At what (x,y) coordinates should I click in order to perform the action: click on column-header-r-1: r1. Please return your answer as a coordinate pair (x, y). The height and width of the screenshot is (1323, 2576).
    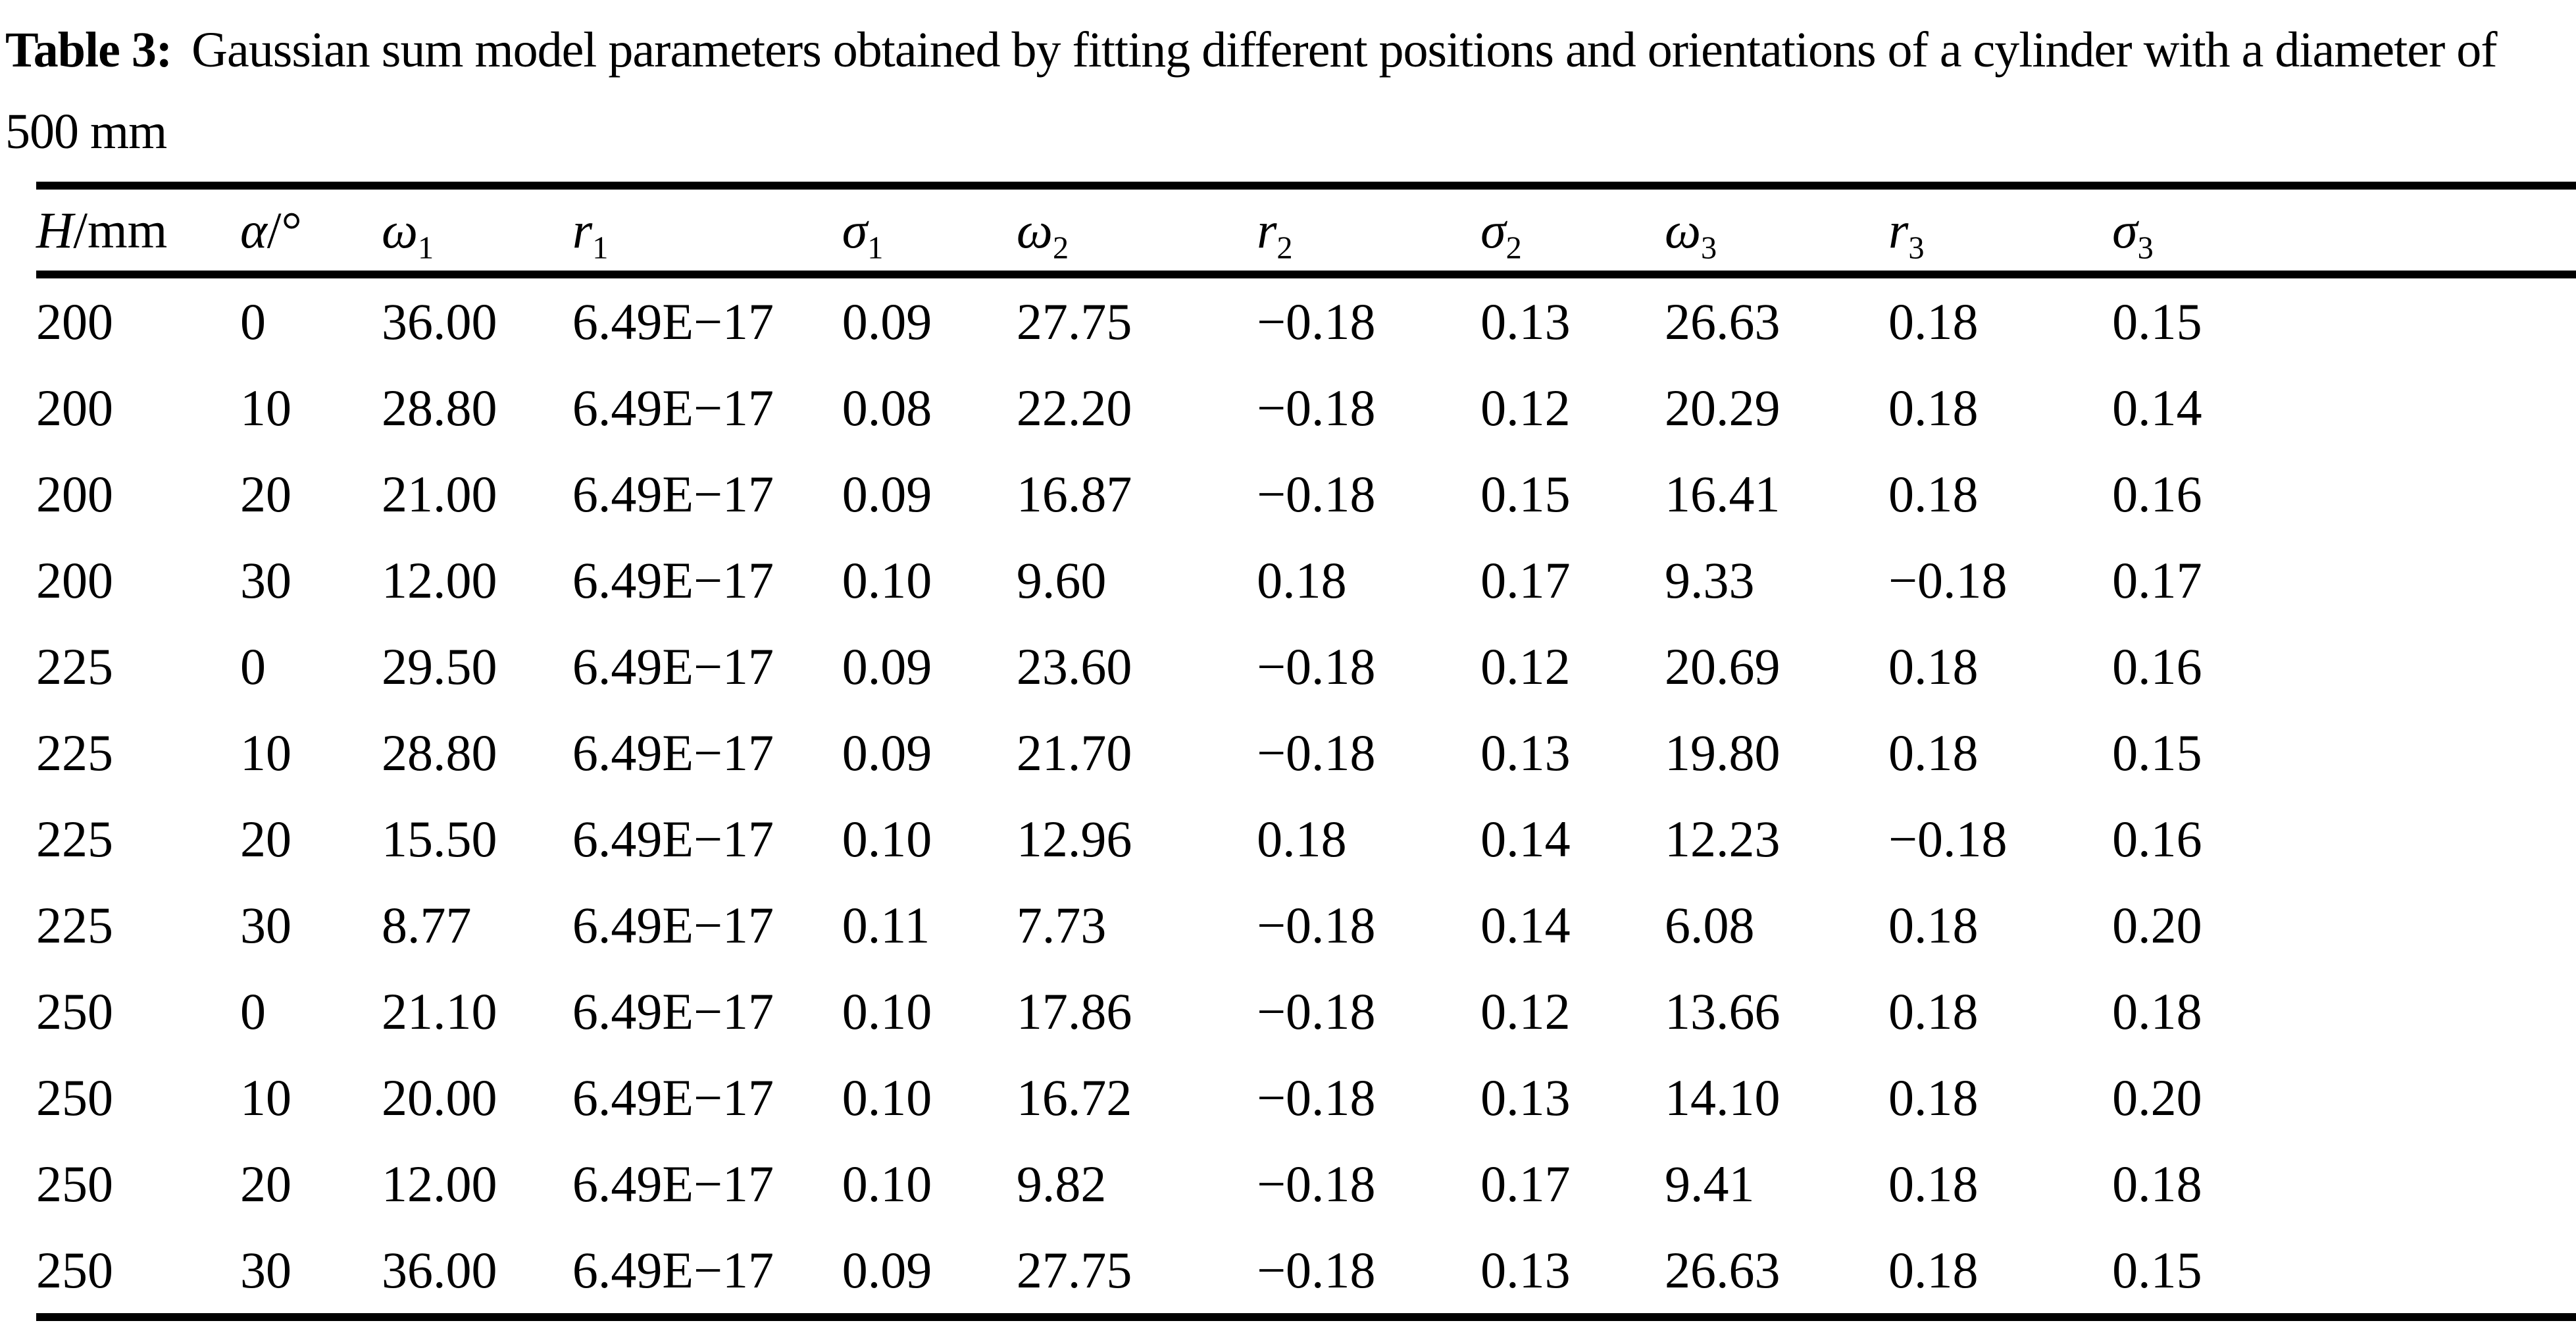
    Looking at the image, I should click on (590, 233).